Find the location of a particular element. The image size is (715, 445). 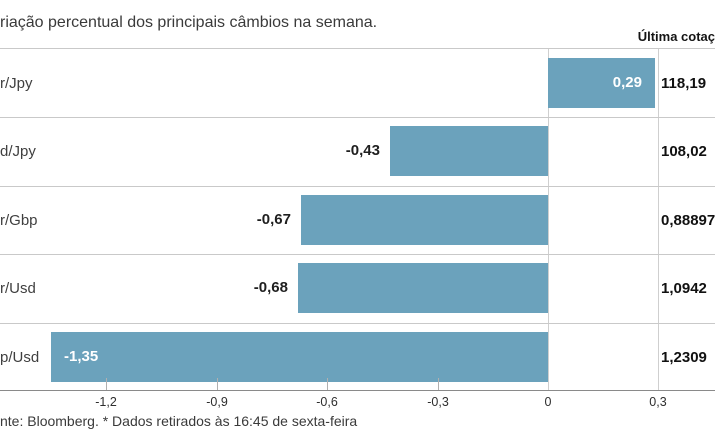

last-quote-value: 1,0942 is located at coordinates (684, 288).